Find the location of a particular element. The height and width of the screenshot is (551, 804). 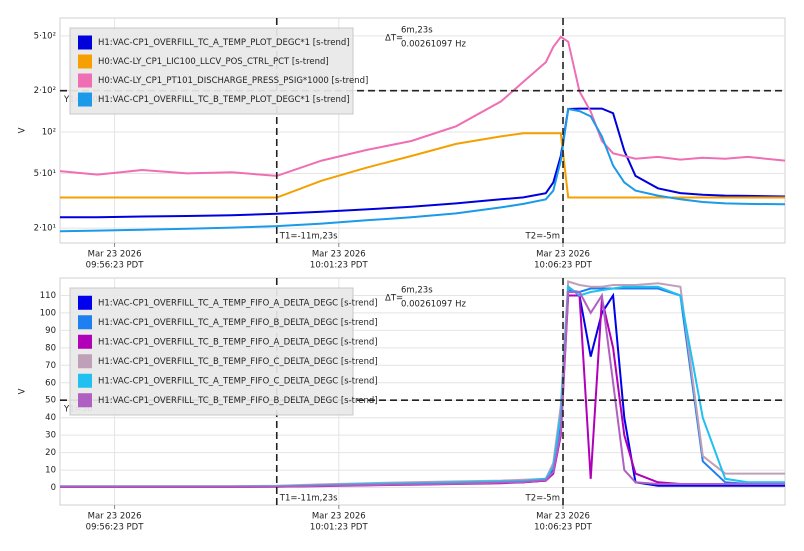

y-tick-label: 5·10¹ is located at coordinates (45, 174).